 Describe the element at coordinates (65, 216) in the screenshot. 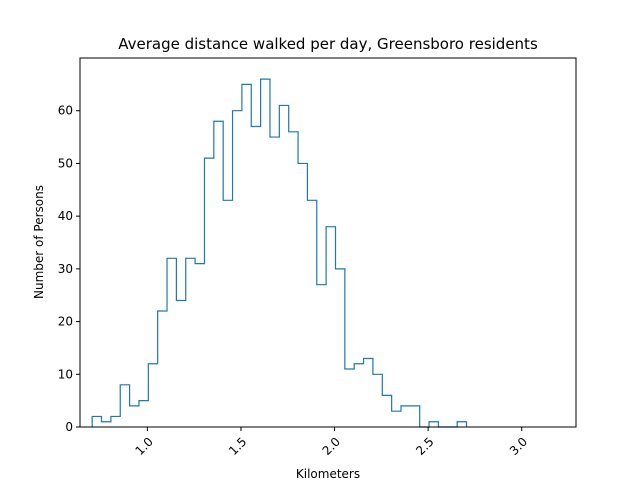

I see `y-tick-label: 40` at that location.